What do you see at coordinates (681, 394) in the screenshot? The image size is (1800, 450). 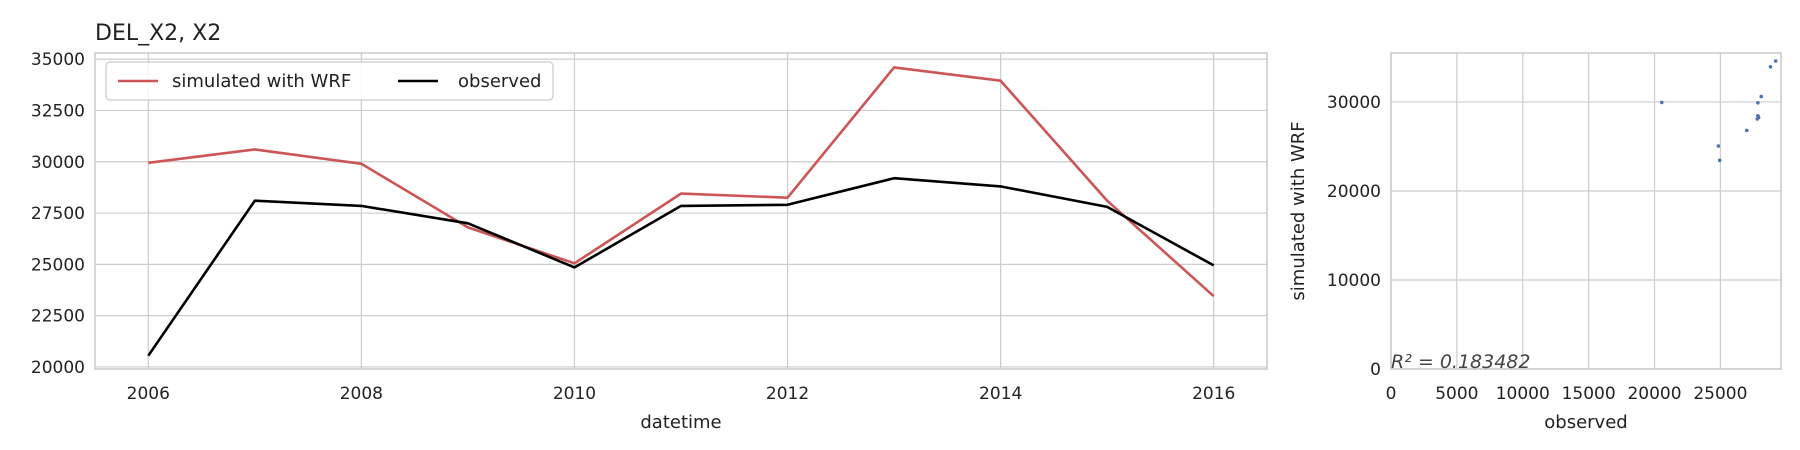 I see `line-chart-x-ticks: 2006 2008 2010 2012 2014 2016` at bounding box center [681, 394].